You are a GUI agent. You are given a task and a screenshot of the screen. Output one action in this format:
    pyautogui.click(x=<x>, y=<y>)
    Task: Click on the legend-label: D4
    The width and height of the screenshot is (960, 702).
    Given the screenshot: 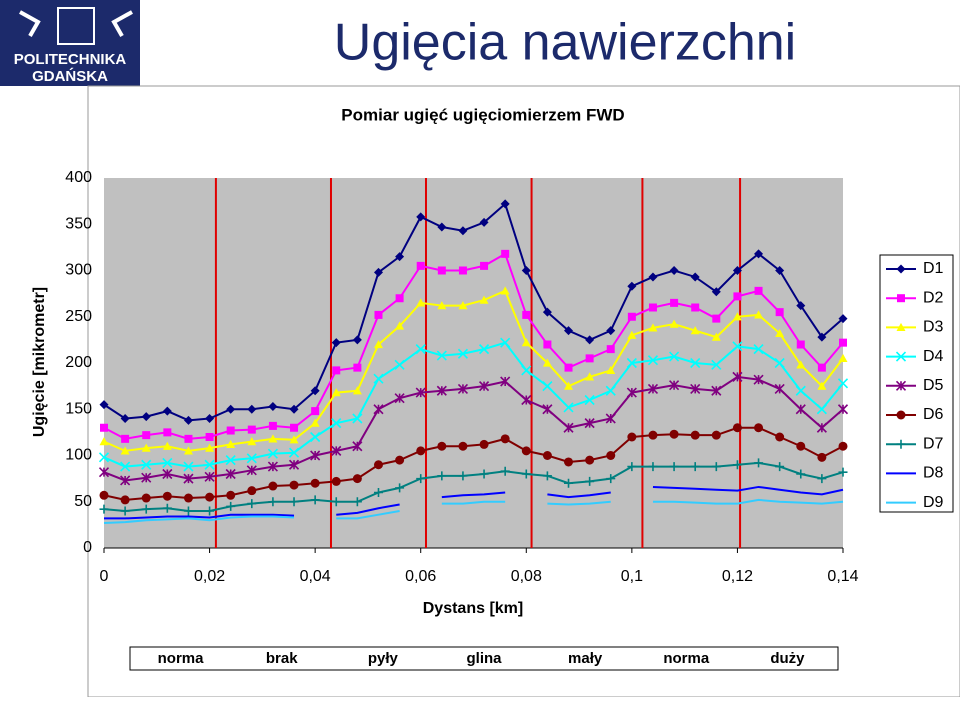 What is the action you would take?
    pyautogui.click(x=933, y=356)
    